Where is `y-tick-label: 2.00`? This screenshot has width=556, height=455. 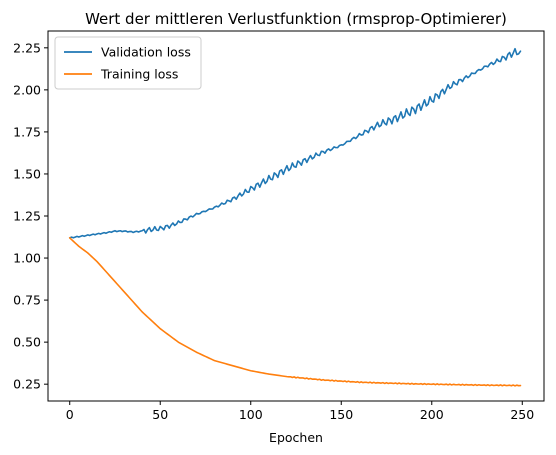 y-tick-label: 2.00 is located at coordinates (27, 89).